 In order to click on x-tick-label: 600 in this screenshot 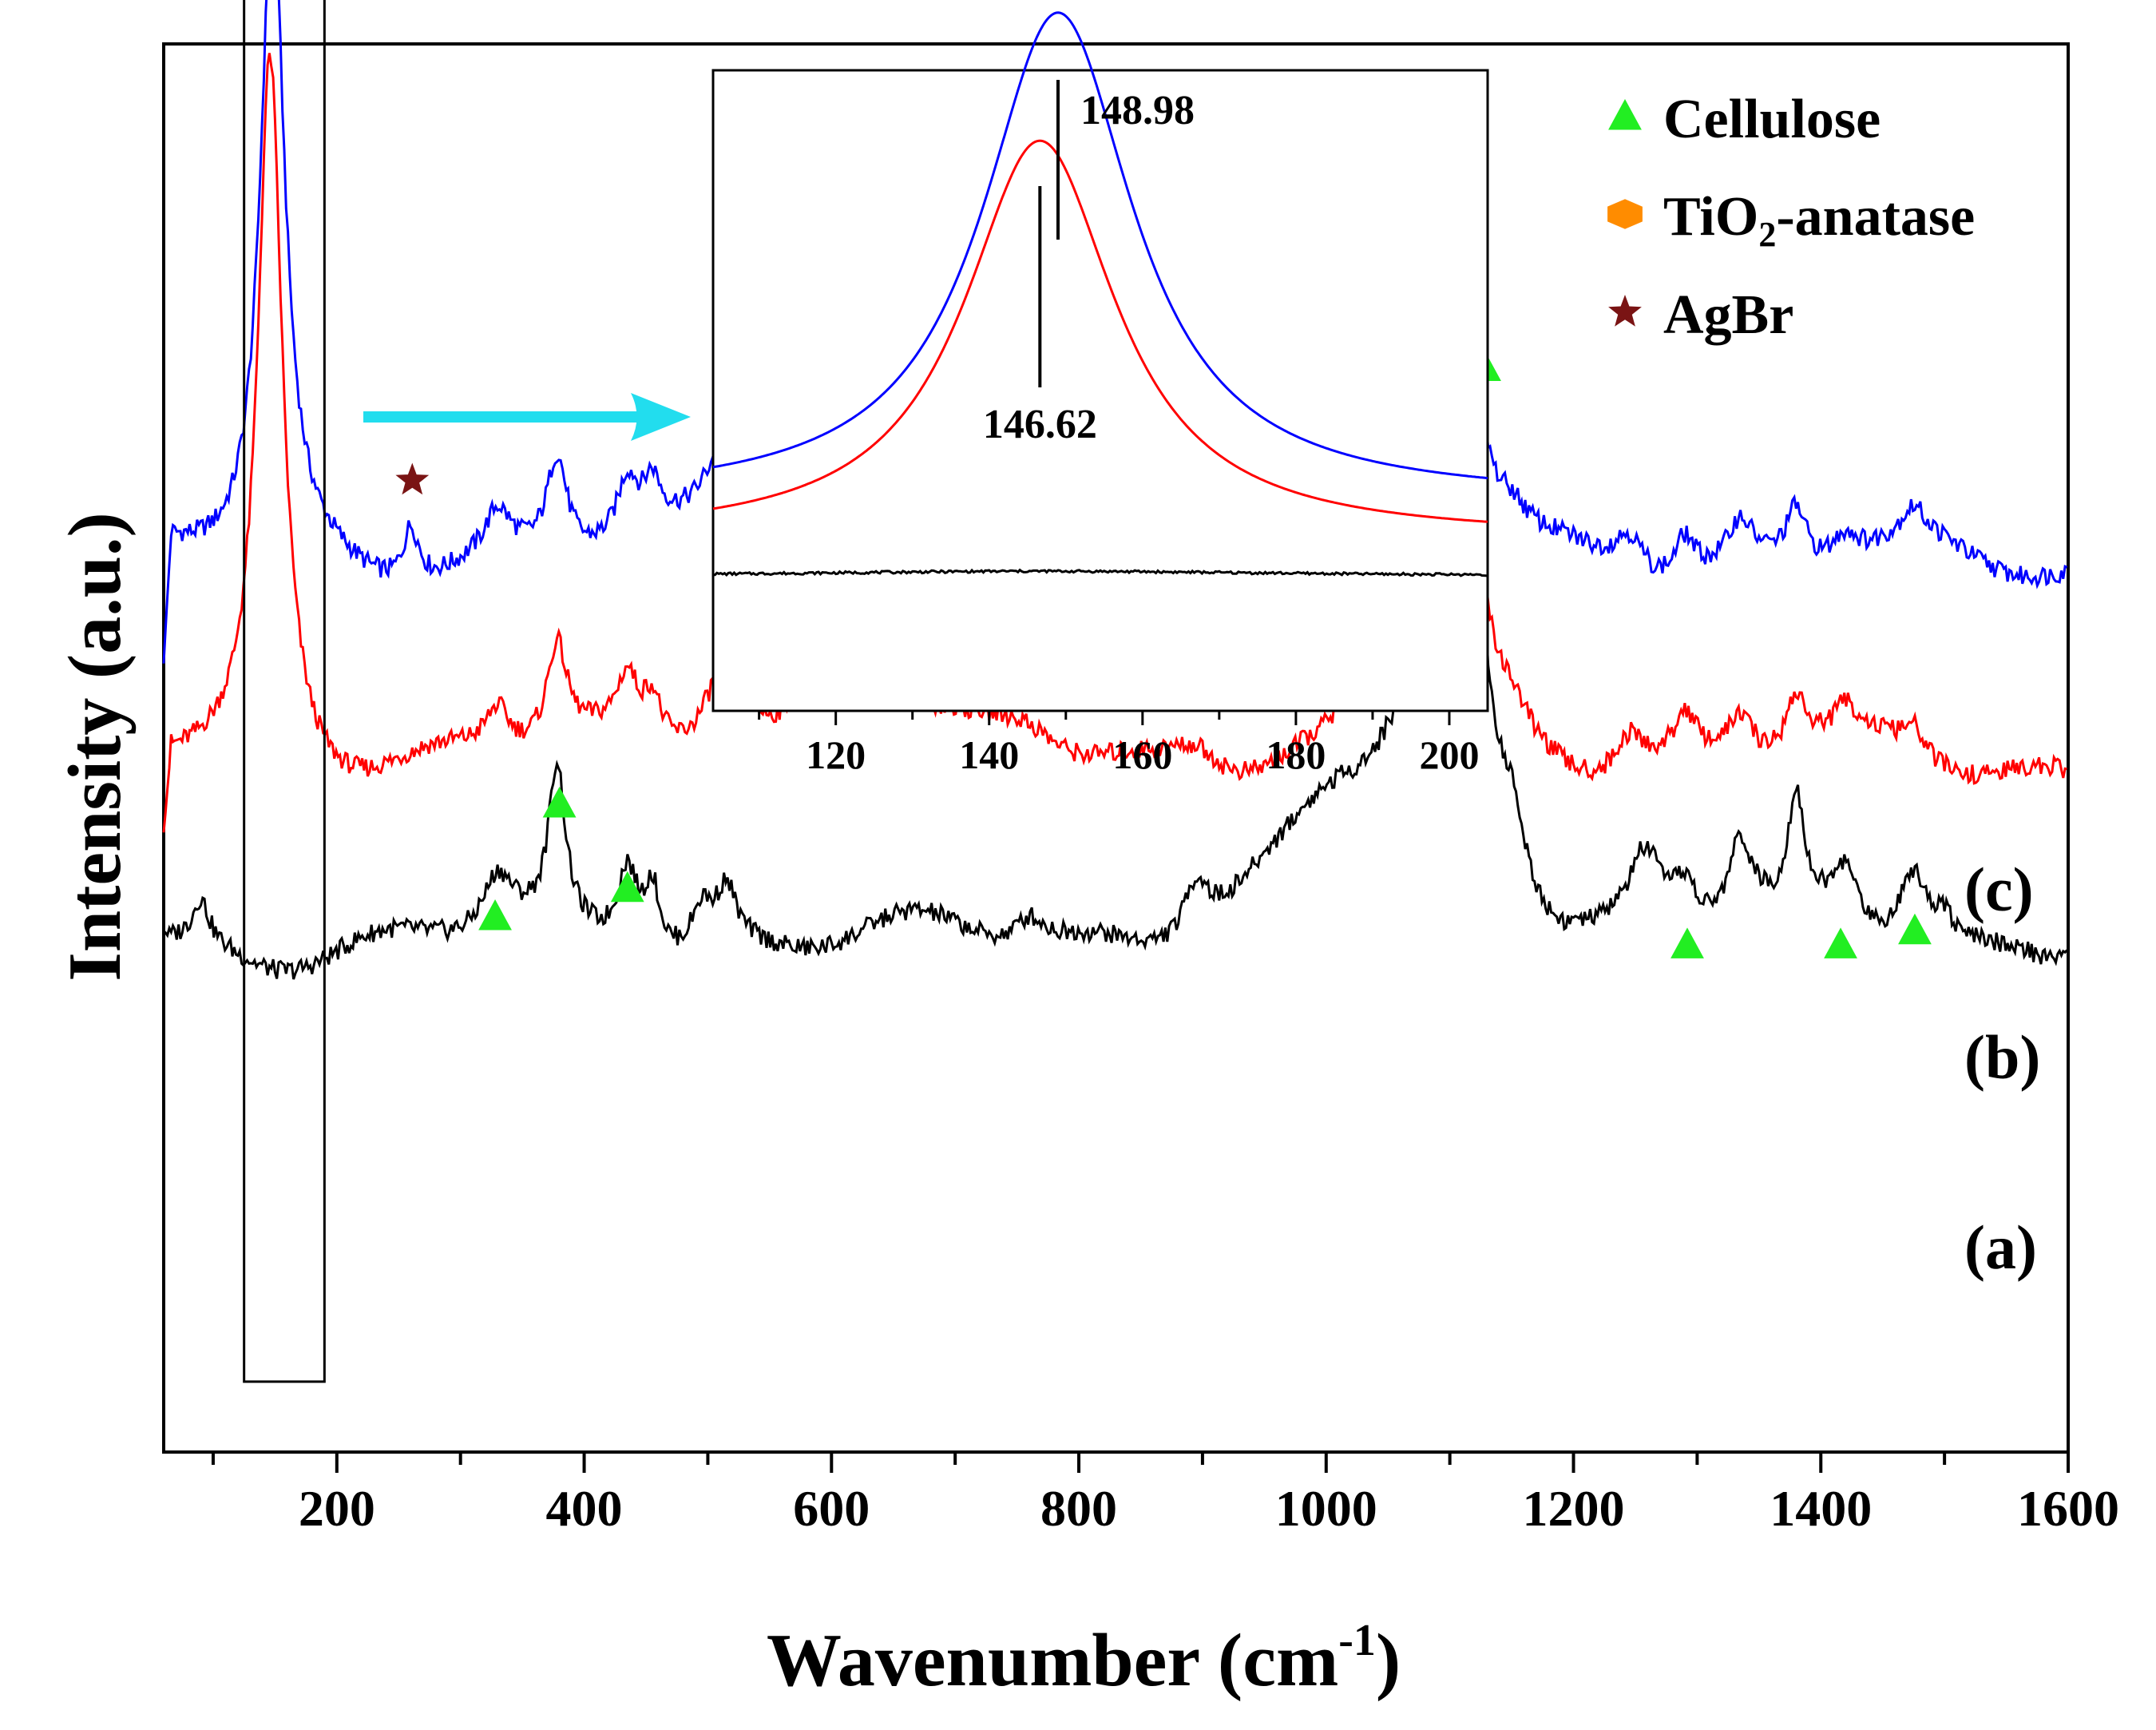, I will do `click(831, 1508)`.